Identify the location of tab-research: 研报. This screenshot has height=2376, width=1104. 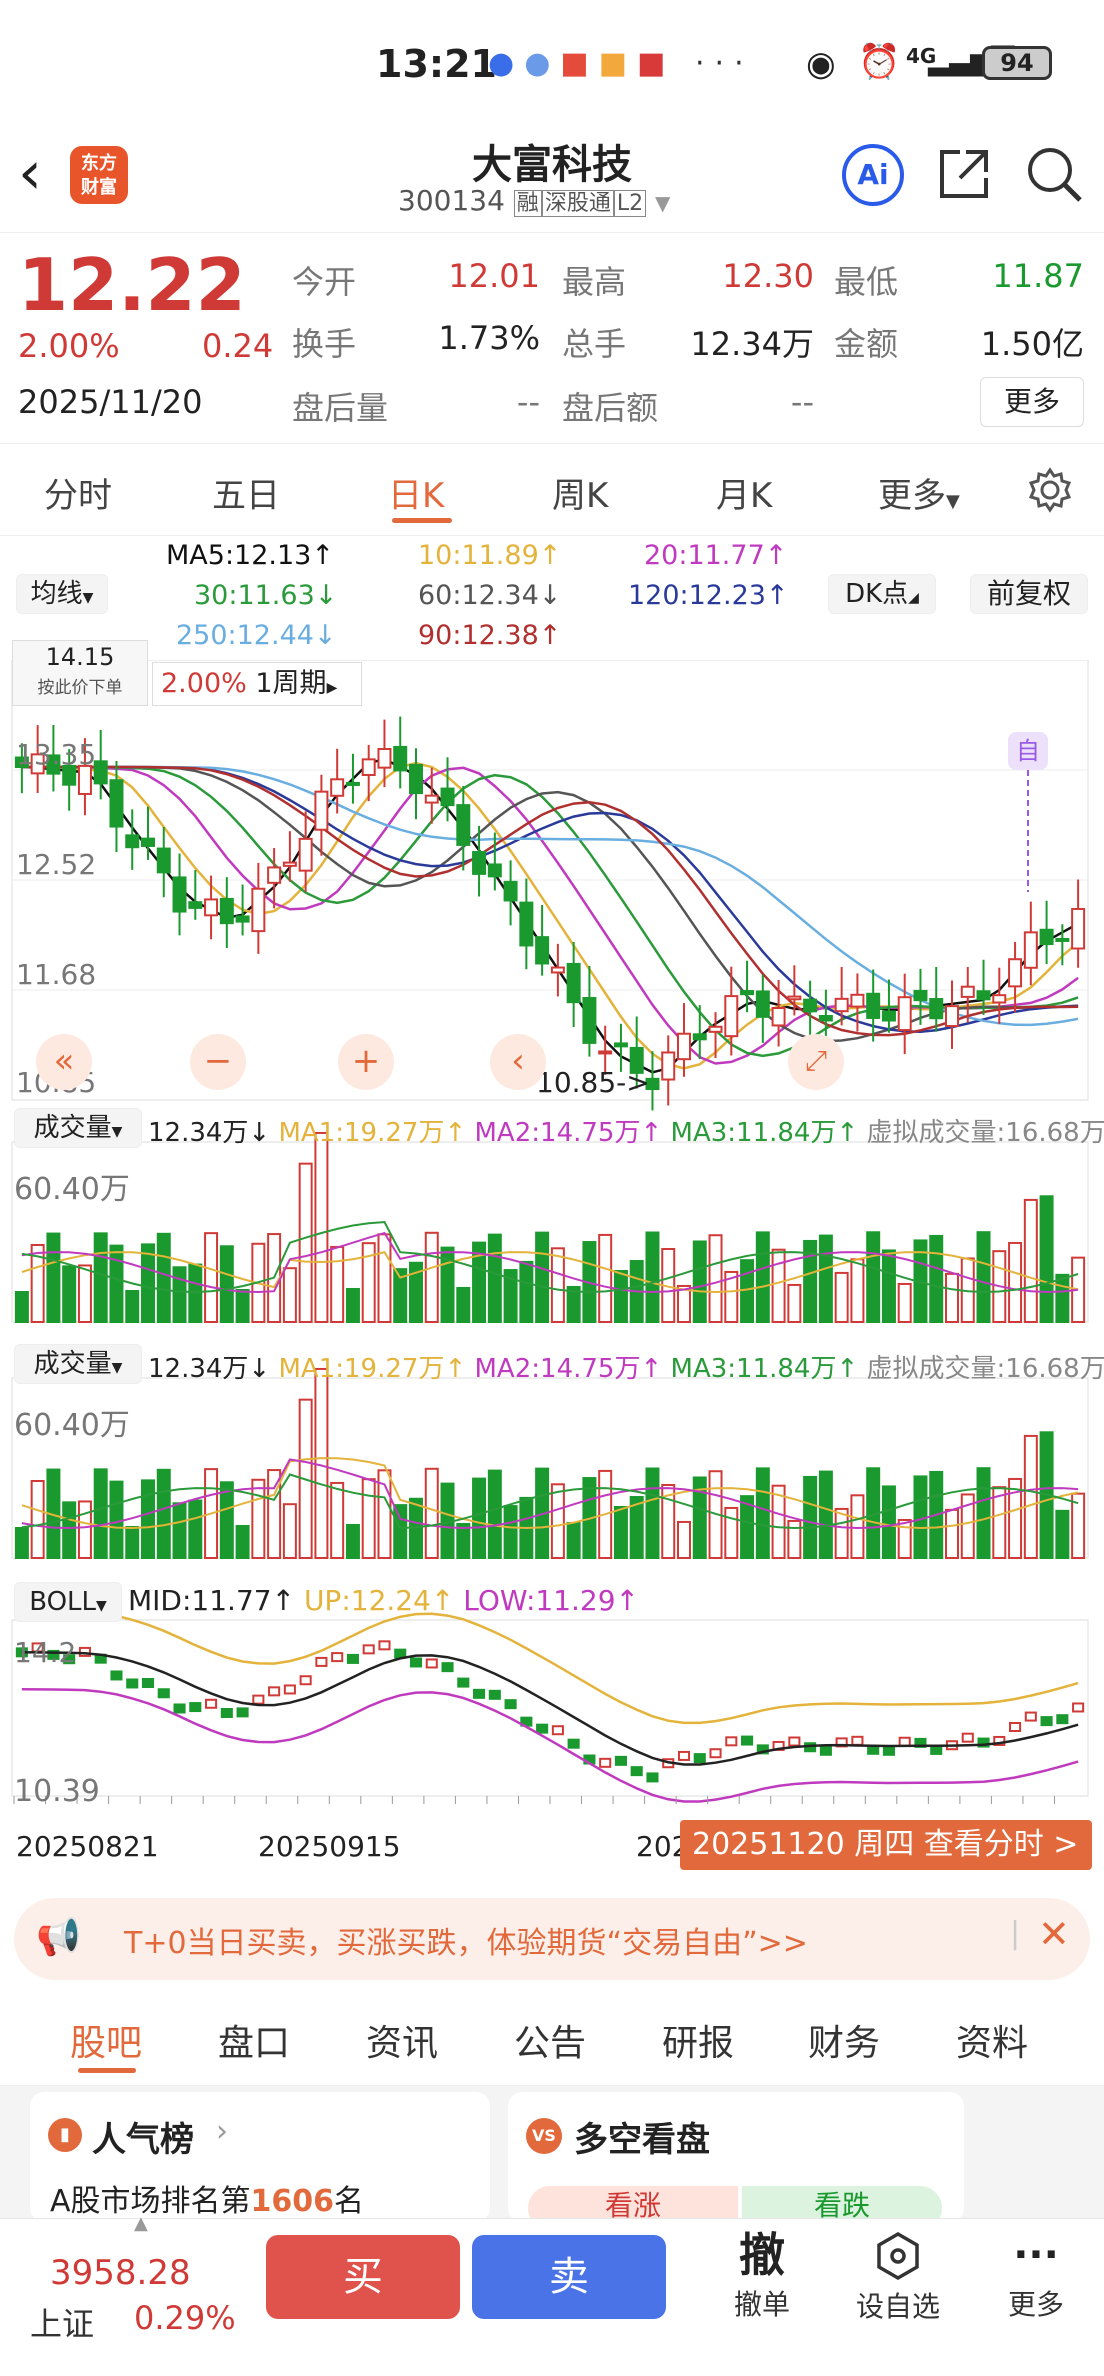
(698, 2043).